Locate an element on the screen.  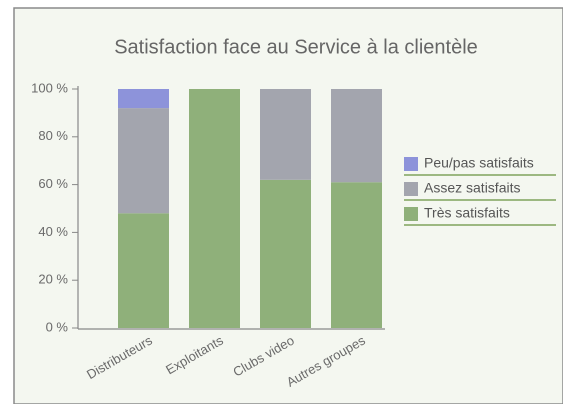
legend-label: Peu/pas satisfaits is located at coordinates (479, 163).